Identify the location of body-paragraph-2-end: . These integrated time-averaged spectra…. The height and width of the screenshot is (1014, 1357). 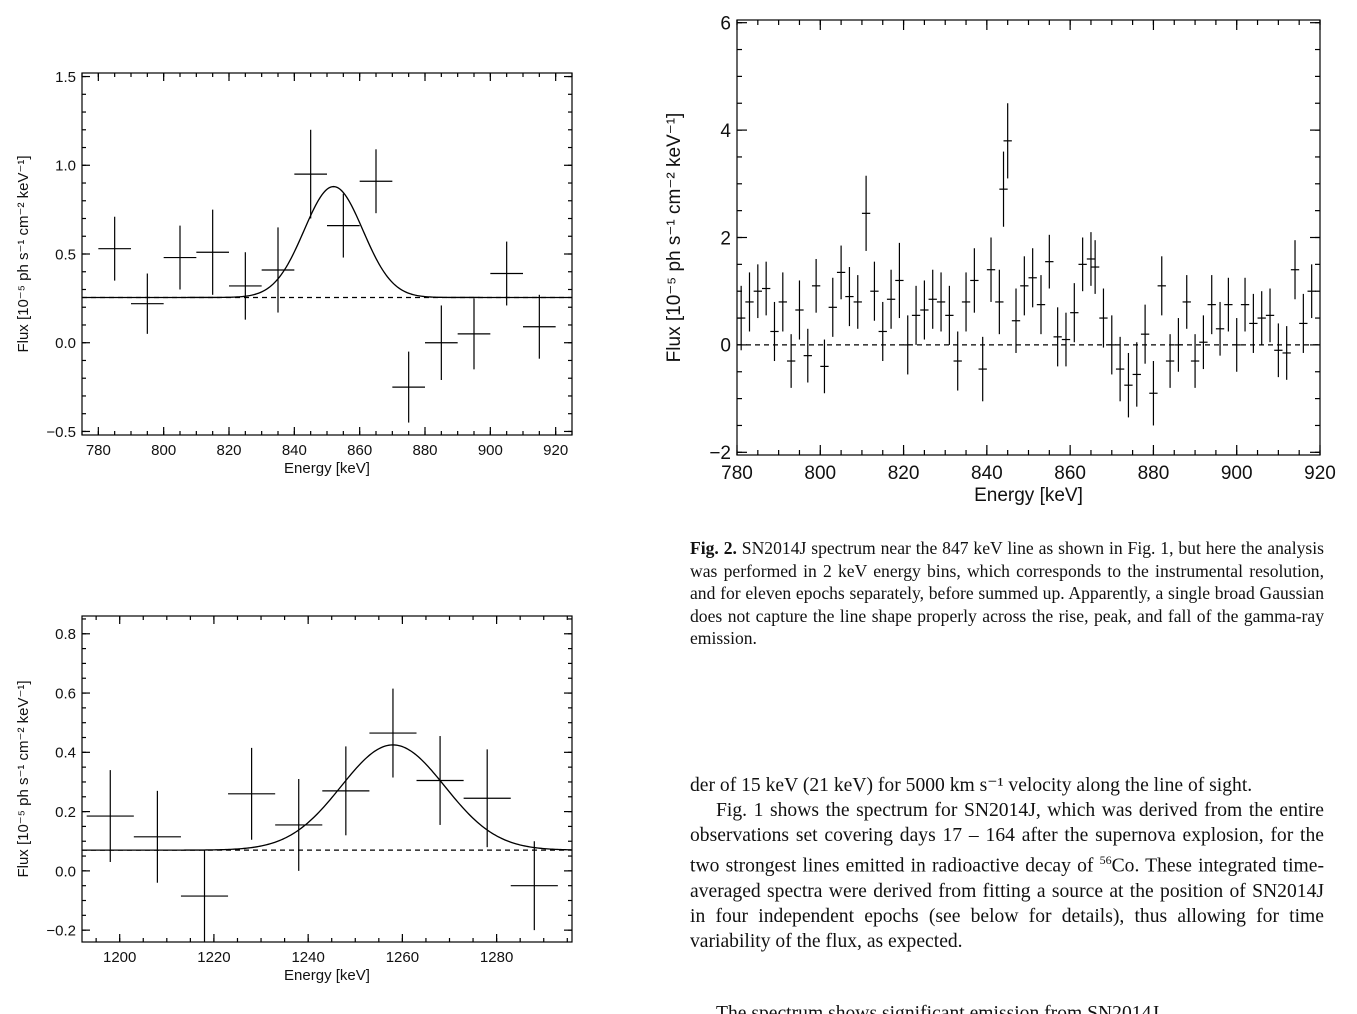
(1007, 903).